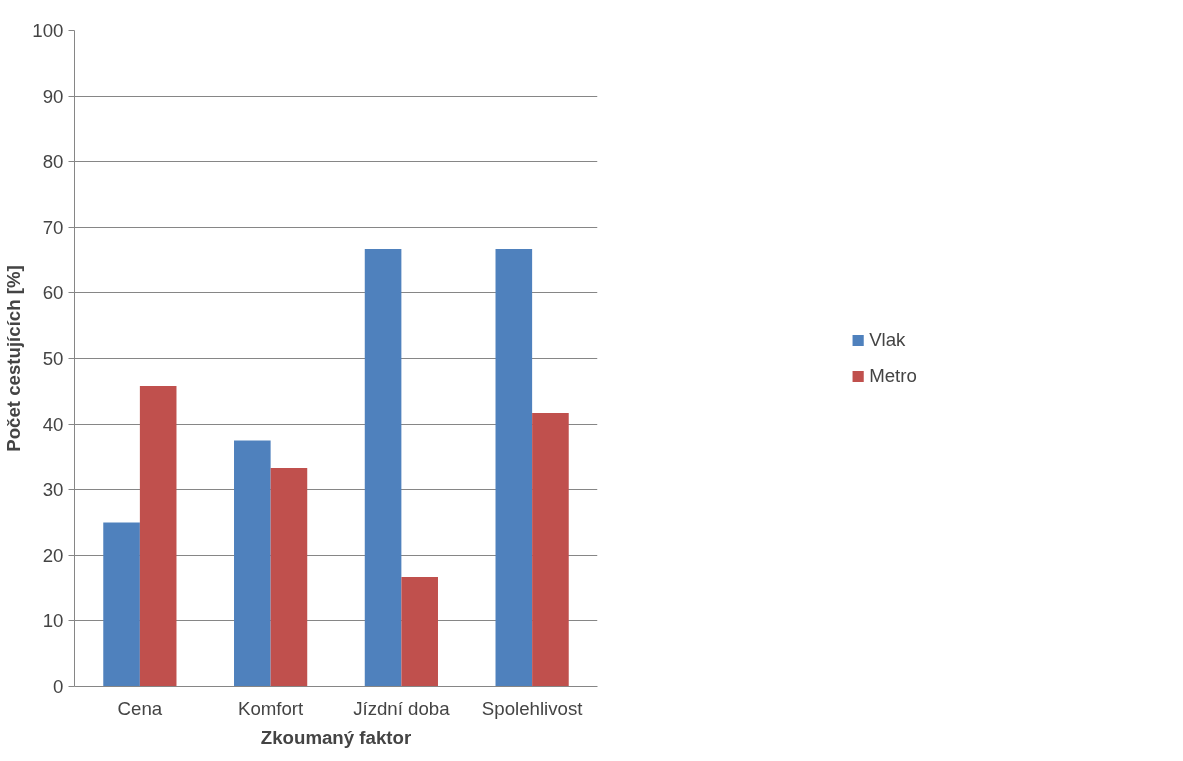  What do you see at coordinates (53, 490) in the screenshot?
I see `y-tick-label: 30` at bounding box center [53, 490].